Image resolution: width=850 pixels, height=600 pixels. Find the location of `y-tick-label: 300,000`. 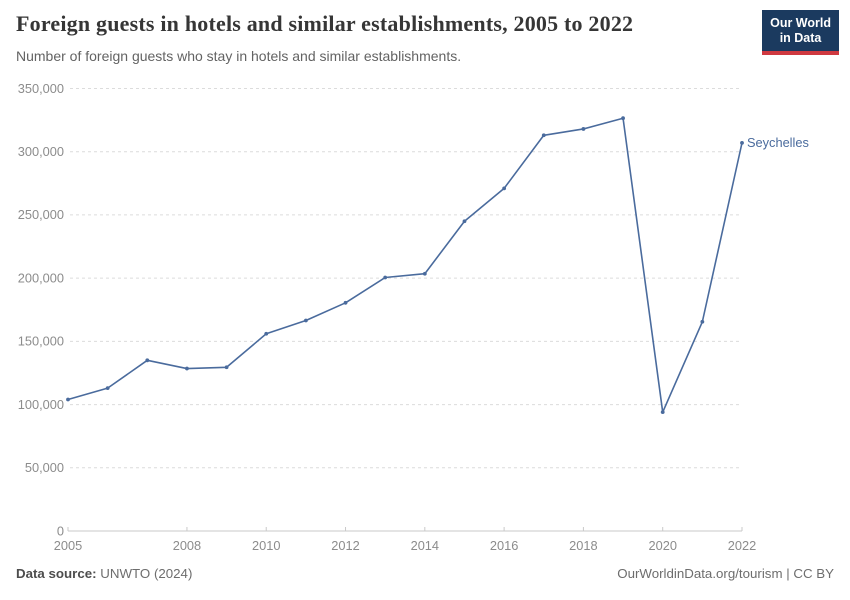

y-tick-label: 300,000 is located at coordinates (41, 151).